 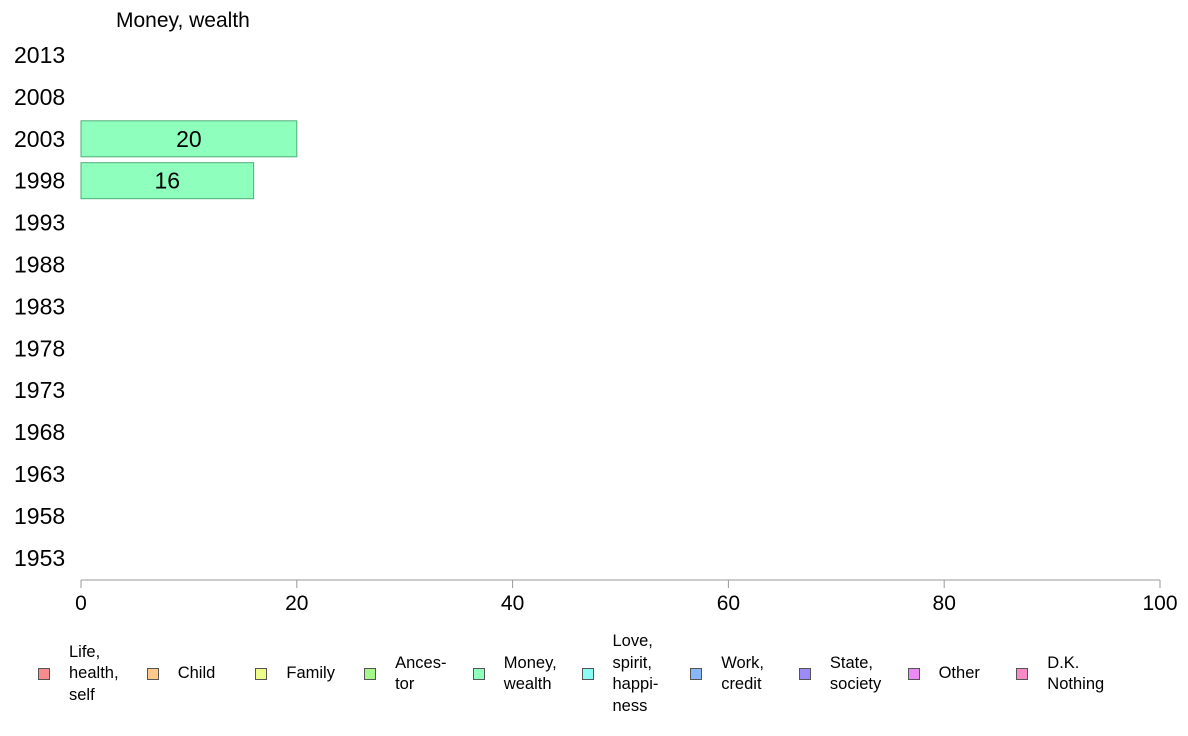 What do you see at coordinates (728, 603) in the screenshot?
I see `x-tick-label: 60` at bounding box center [728, 603].